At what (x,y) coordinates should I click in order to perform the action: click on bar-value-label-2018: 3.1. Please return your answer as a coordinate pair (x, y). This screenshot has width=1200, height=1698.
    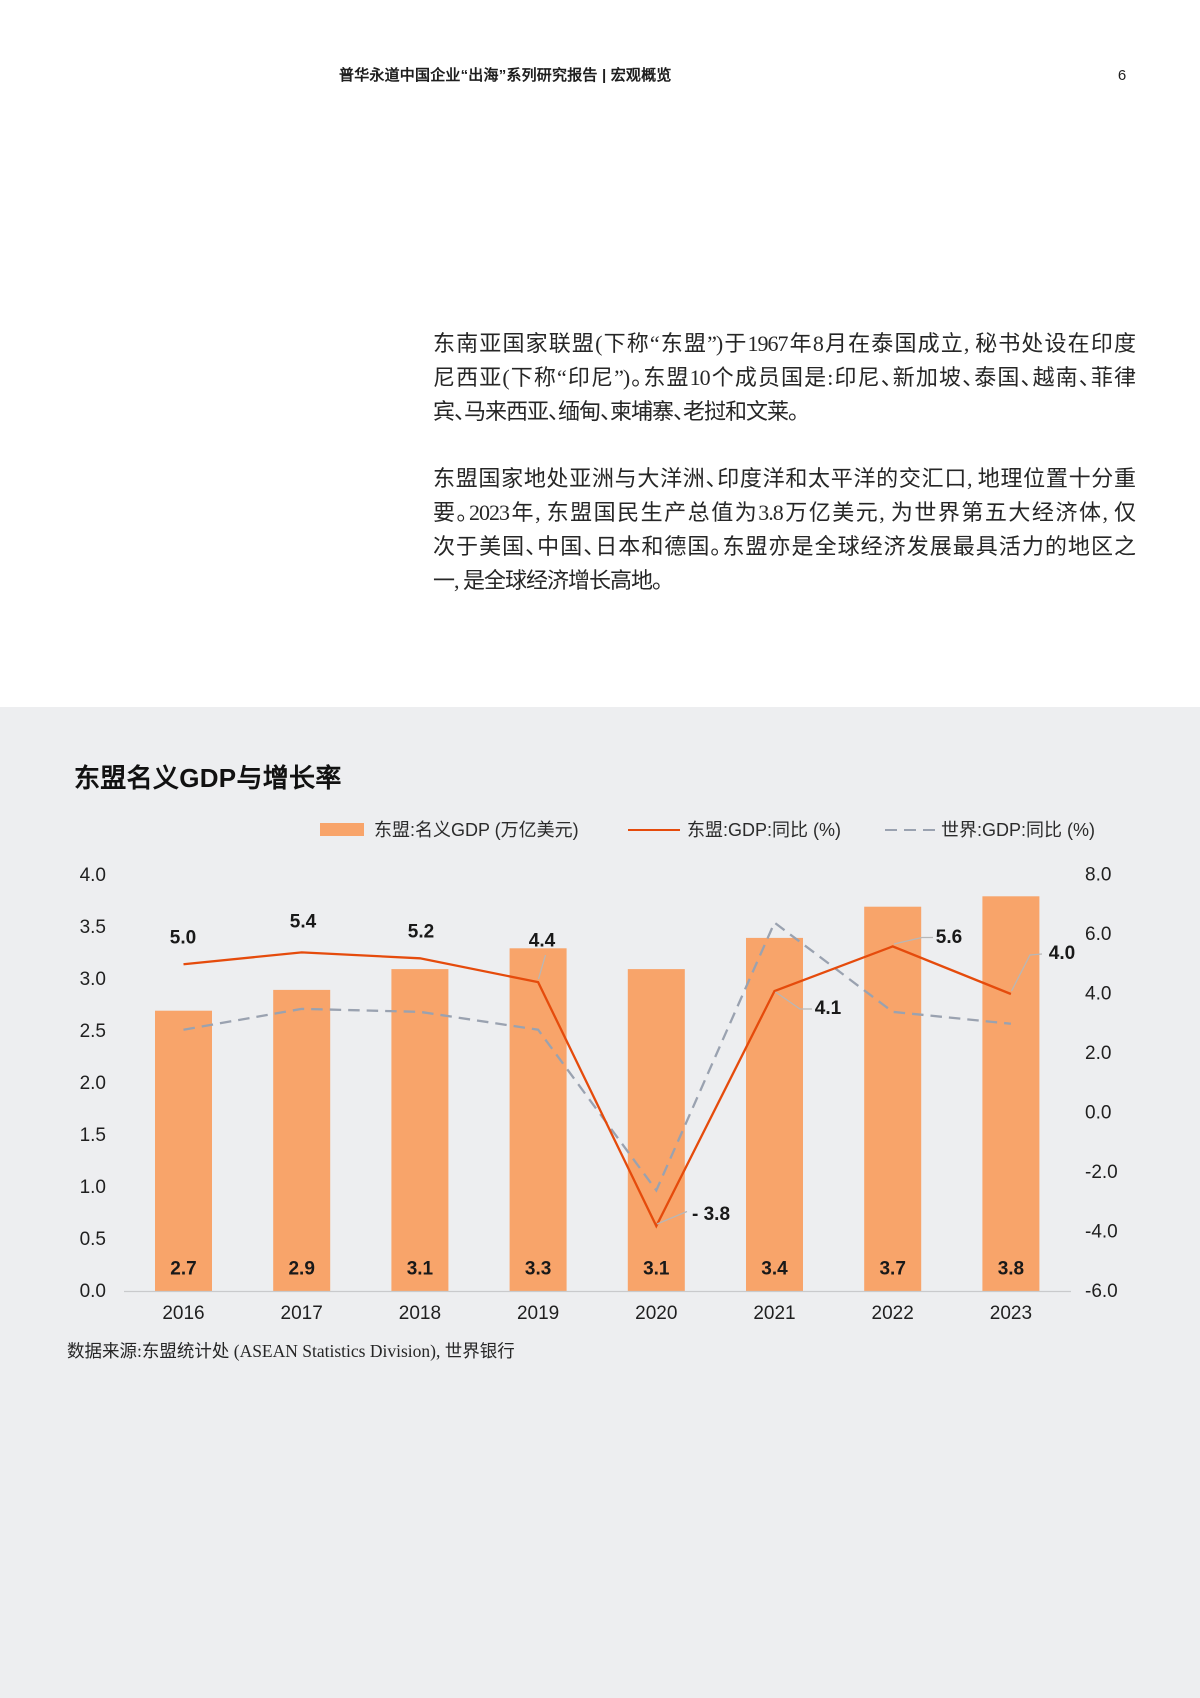
    Looking at the image, I should click on (420, 1269).